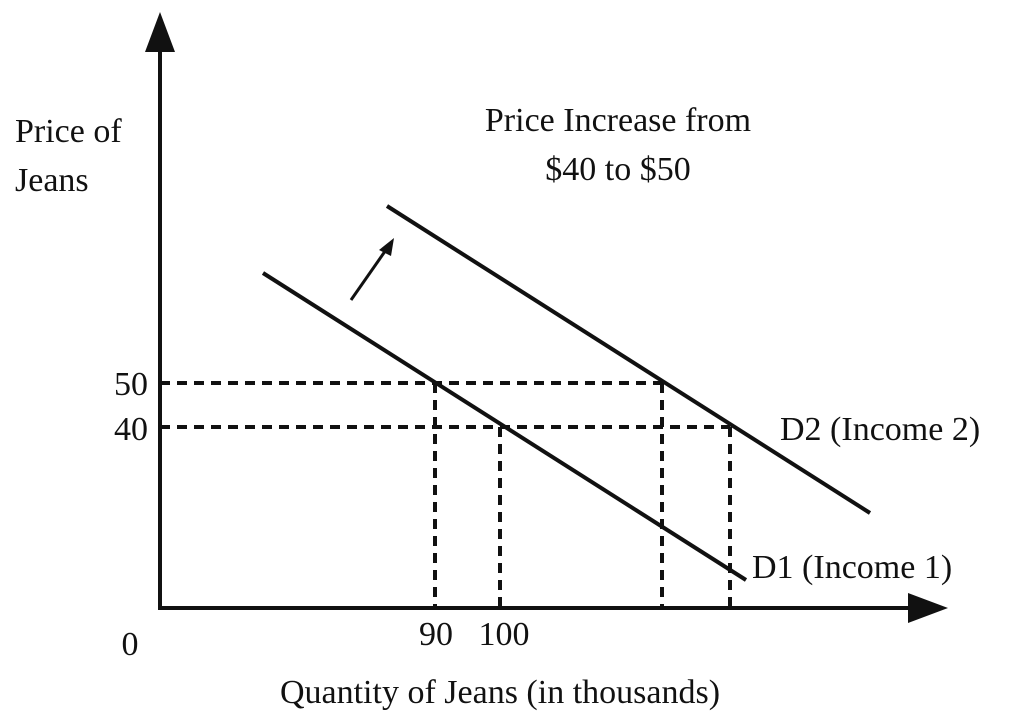 The height and width of the screenshot is (725, 1024). What do you see at coordinates (131, 384) in the screenshot?
I see `y-tick-label: 50` at bounding box center [131, 384].